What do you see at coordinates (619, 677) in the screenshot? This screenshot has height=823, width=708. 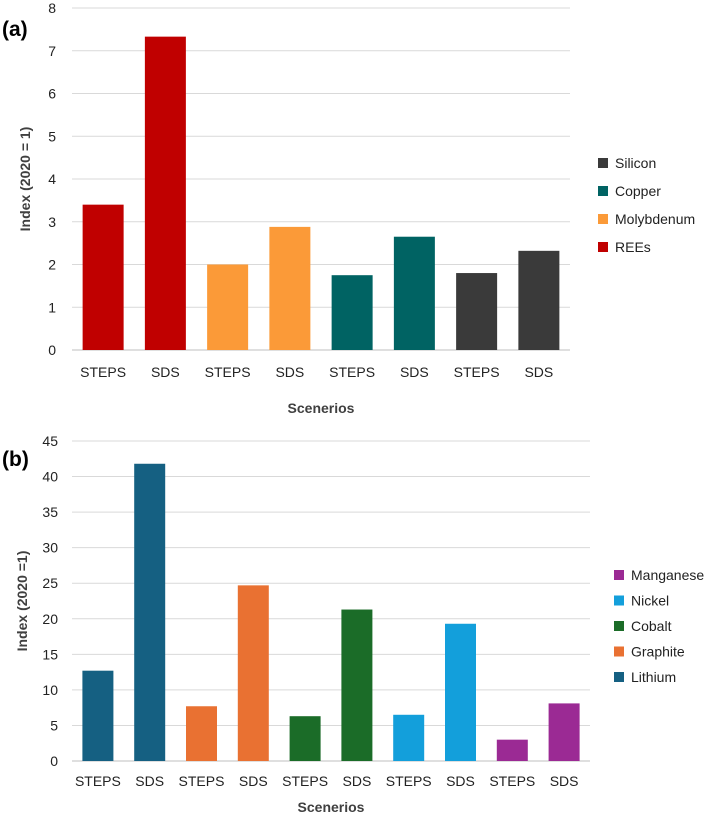 I see `legend-swatch-lithium` at bounding box center [619, 677].